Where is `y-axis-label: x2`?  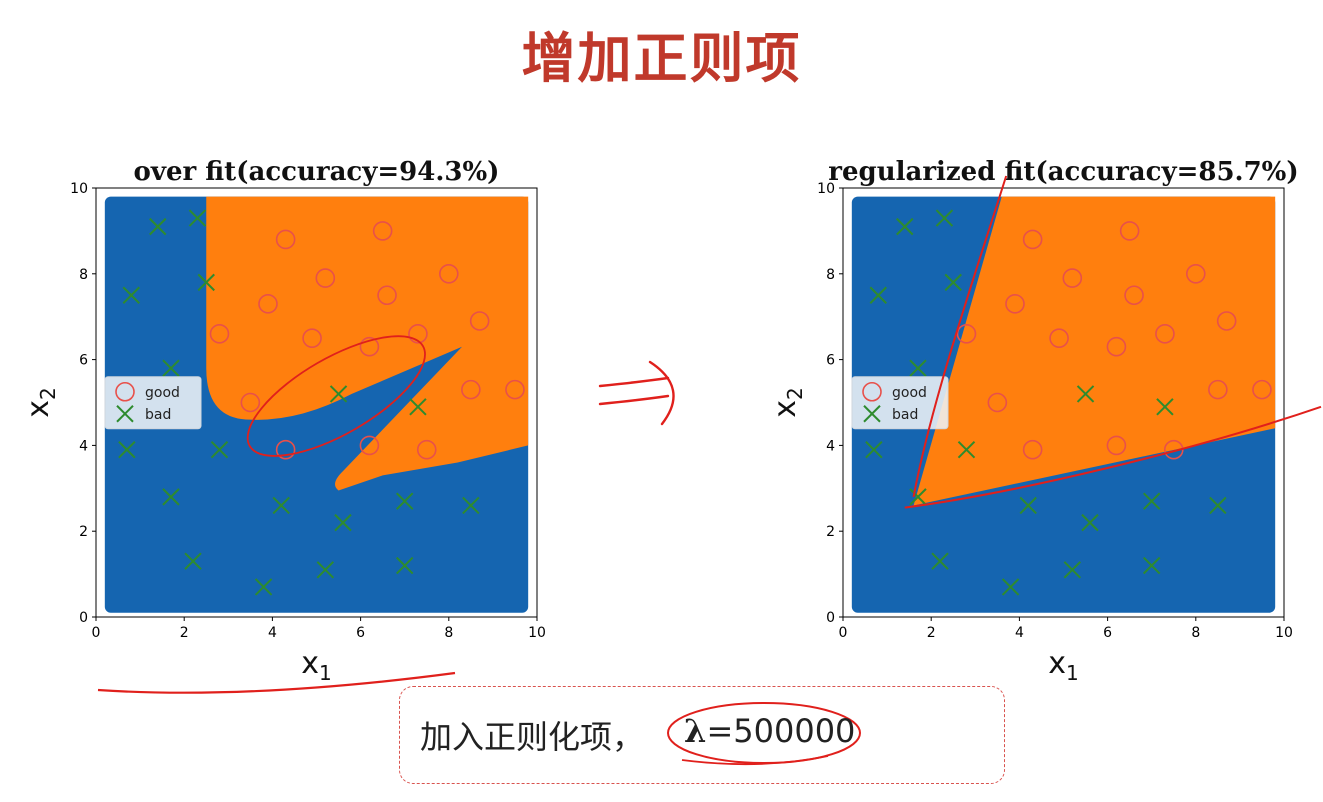 y-axis-label: x2 is located at coordinates (787, 402).